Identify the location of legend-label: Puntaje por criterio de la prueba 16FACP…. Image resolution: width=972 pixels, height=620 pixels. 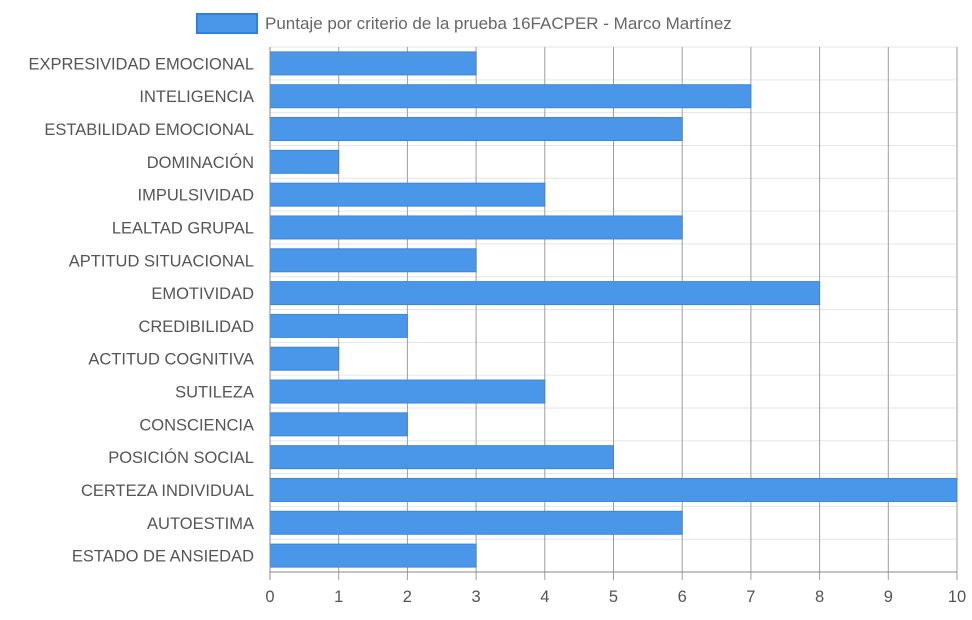
(498, 23).